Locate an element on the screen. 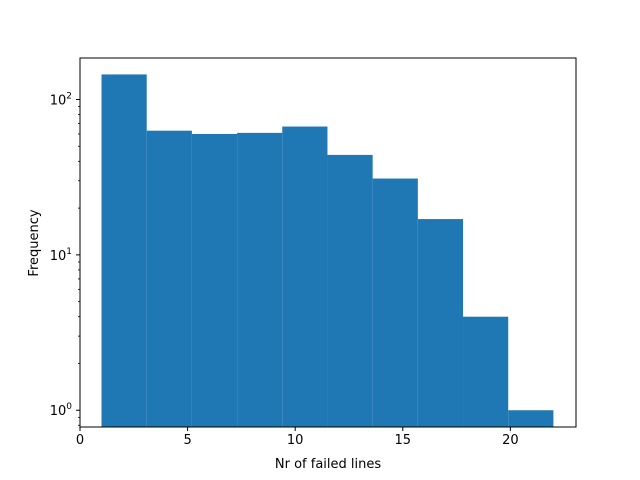  y-tick-label: 10⁰ is located at coordinates (61, 410).